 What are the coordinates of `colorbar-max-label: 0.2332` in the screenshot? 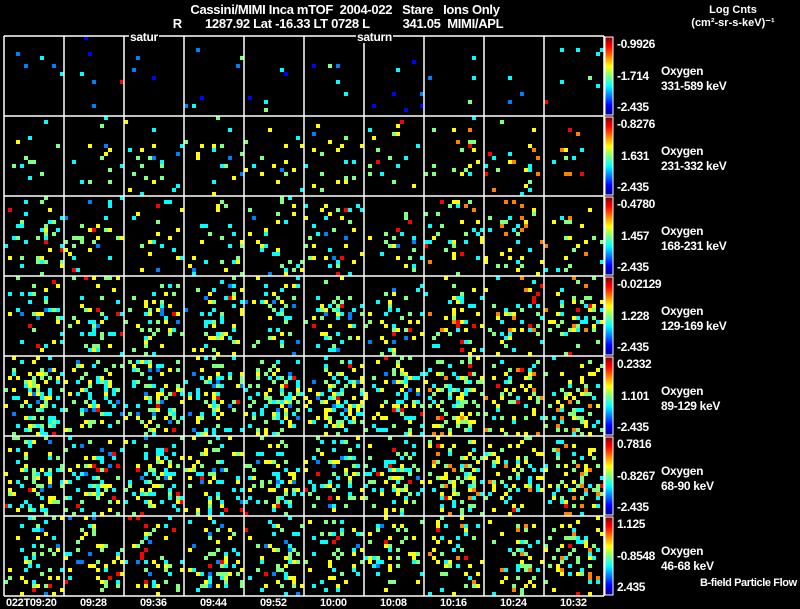 It's located at (634, 364).